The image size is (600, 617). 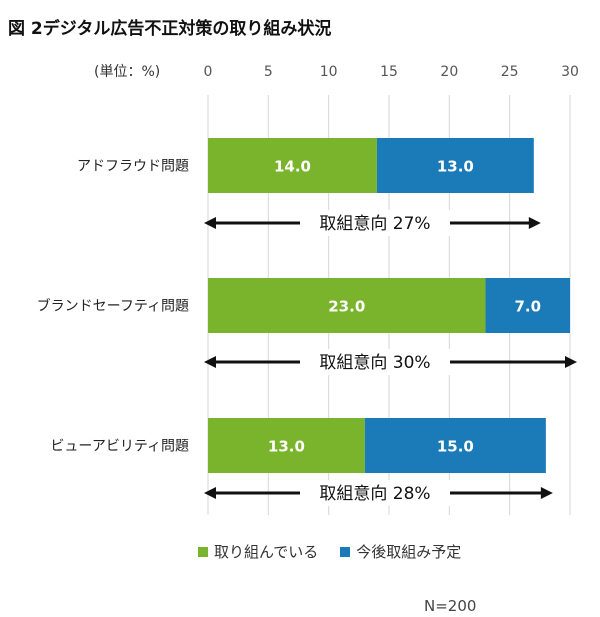 I want to click on intent-label: 取組意向 28%, so click(x=374, y=494).